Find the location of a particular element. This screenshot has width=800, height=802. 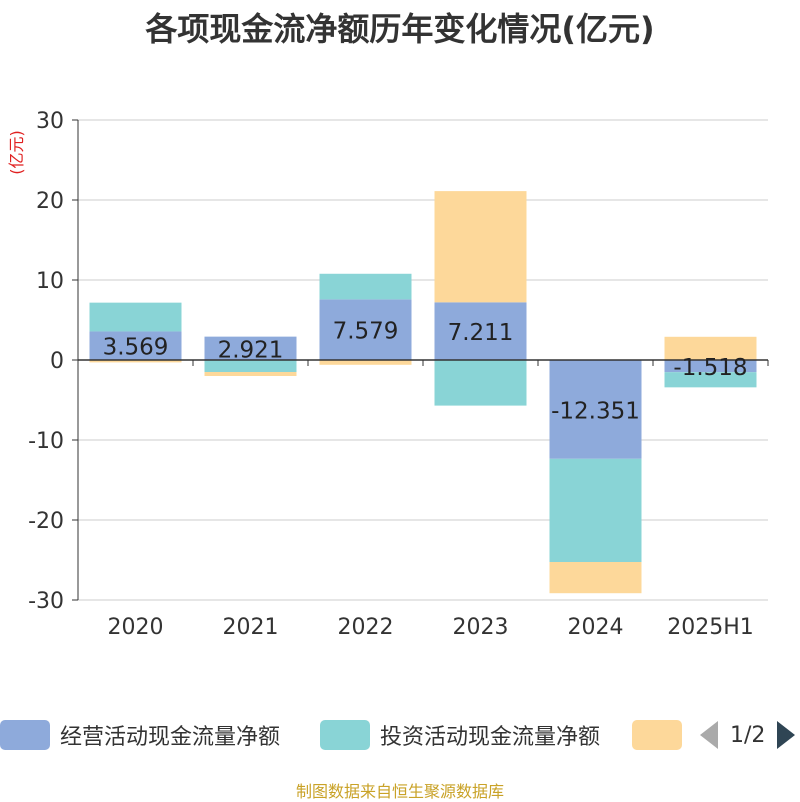

data-label: 3.569 is located at coordinates (136, 348).